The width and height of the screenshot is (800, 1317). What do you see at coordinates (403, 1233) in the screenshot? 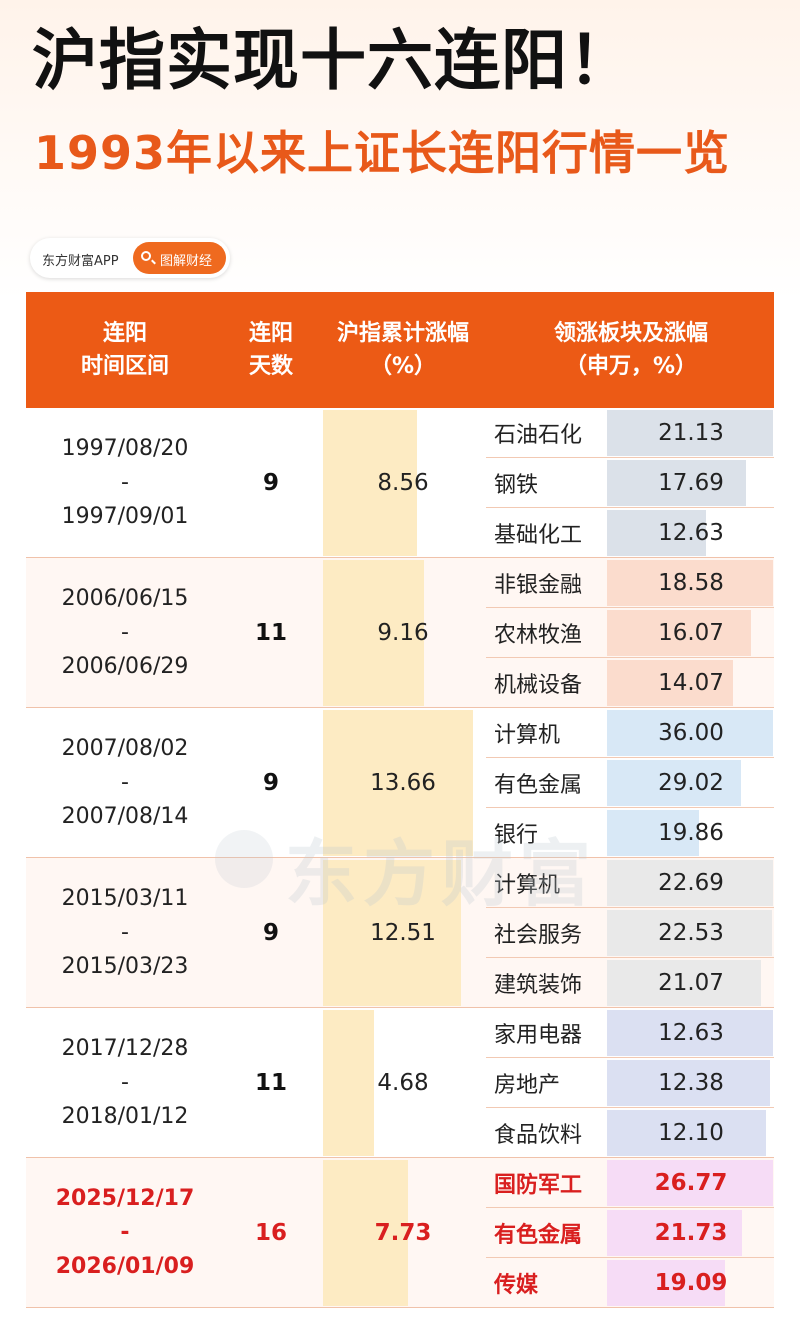
I see `gain-value: 7.73` at bounding box center [403, 1233].